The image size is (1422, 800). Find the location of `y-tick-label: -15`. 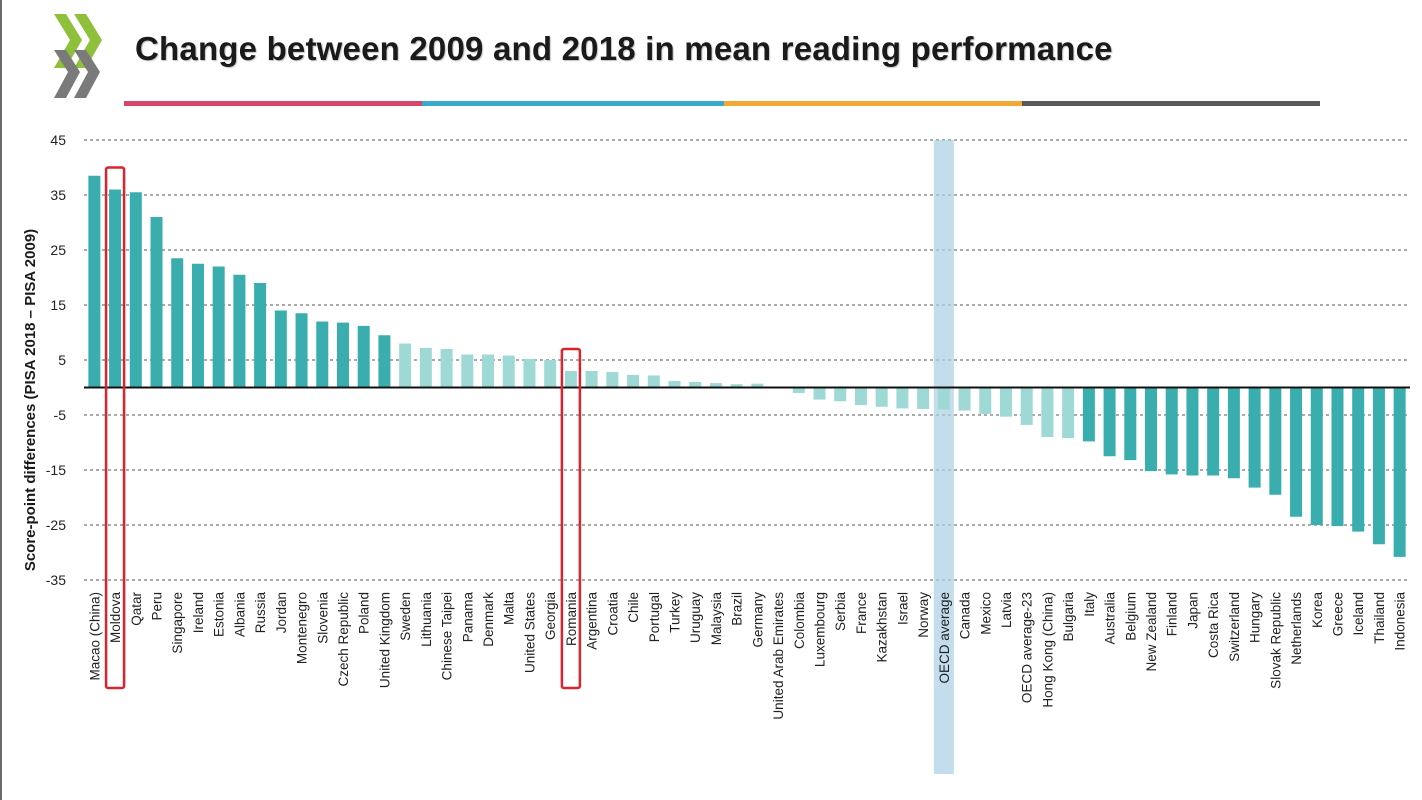

y-tick-label: -15 is located at coordinates (56, 470).